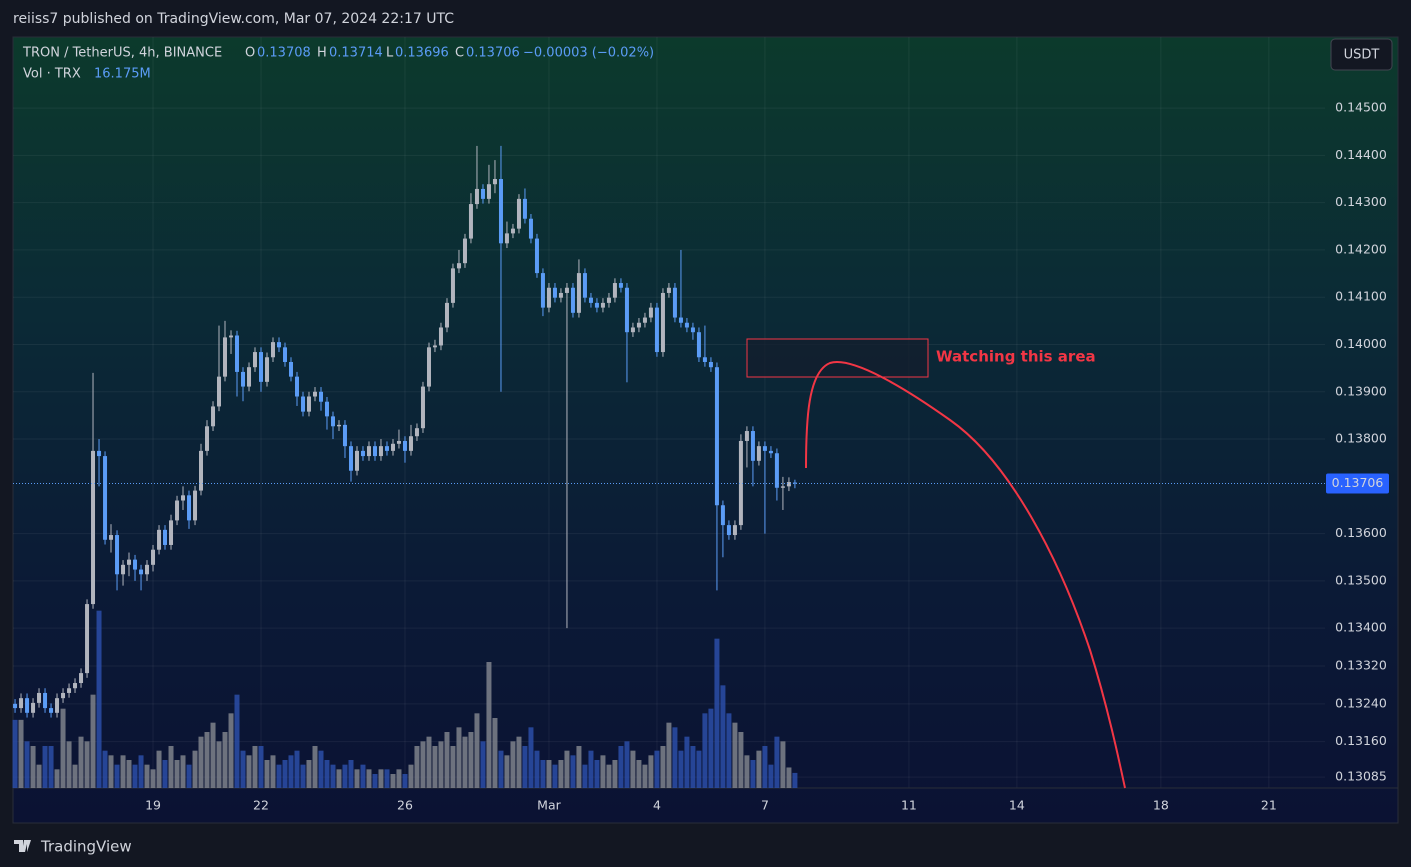 The width and height of the screenshot is (1411, 867). I want to click on currency: USDT, so click(1362, 55).